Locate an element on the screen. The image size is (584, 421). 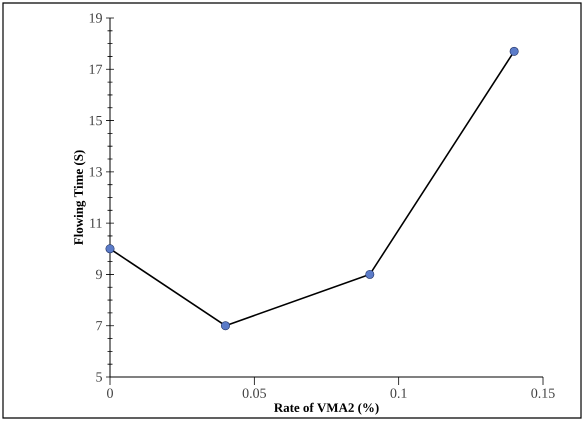
y-axis-title: Flowing Time (S) is located at coordinates (80, 198).